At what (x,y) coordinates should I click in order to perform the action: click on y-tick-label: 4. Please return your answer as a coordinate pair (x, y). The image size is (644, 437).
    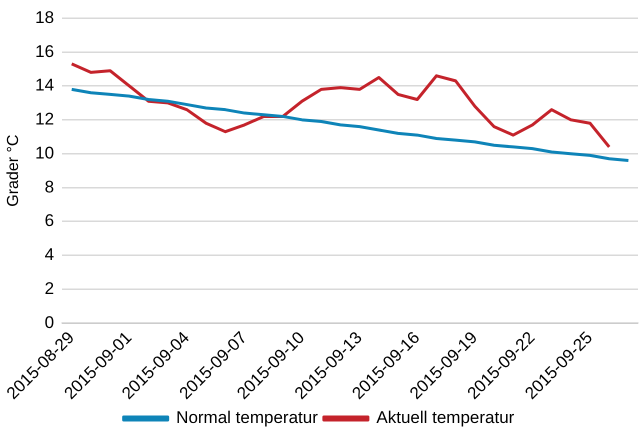
    Looking at the image, I should click on (49, 254).